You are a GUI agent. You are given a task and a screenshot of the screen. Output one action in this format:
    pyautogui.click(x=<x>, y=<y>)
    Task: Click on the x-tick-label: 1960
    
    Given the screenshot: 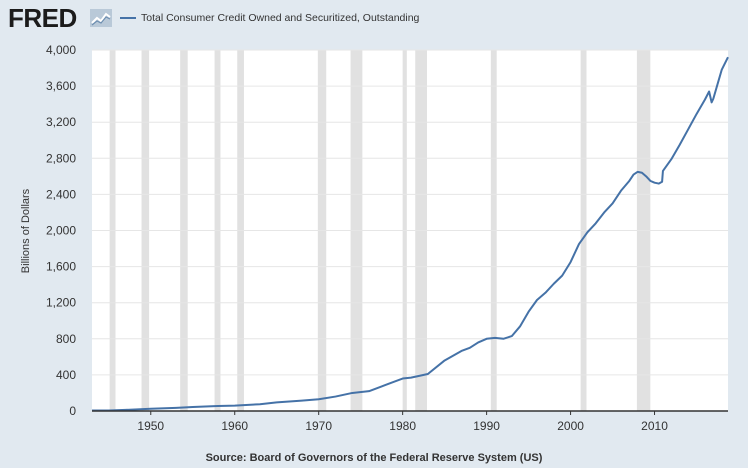 What is the action you would take?
    pyautogui.click(x=234, y=426)
    